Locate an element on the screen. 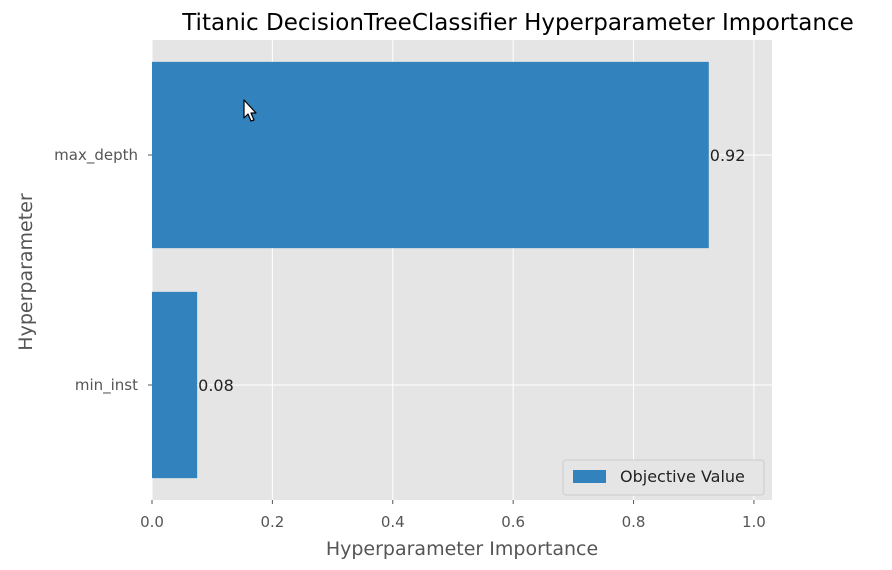 The width and height of the screenshot is (892, 570). x-tick-label: 0.4 is located at coordinates (393, 522).